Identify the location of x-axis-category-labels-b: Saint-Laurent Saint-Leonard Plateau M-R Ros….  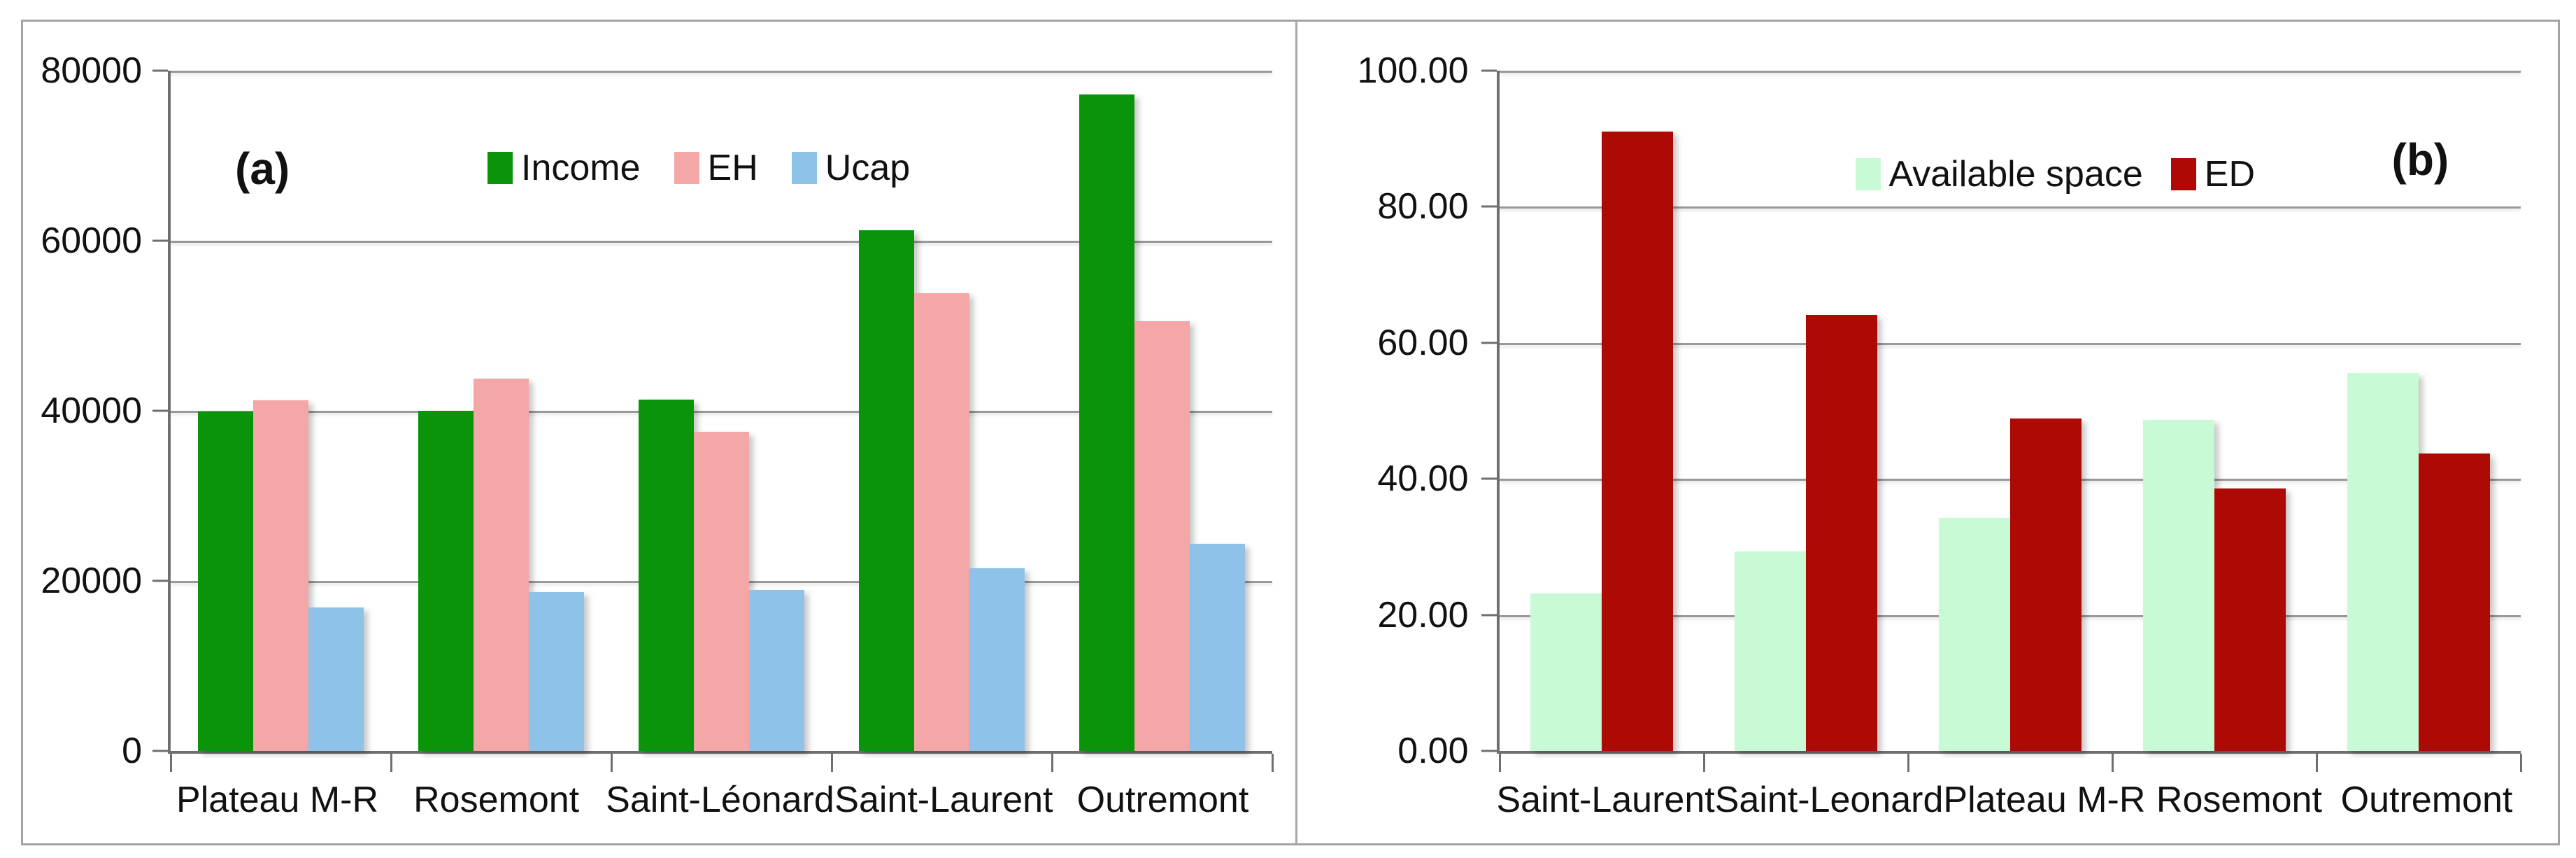
(2009, 800).